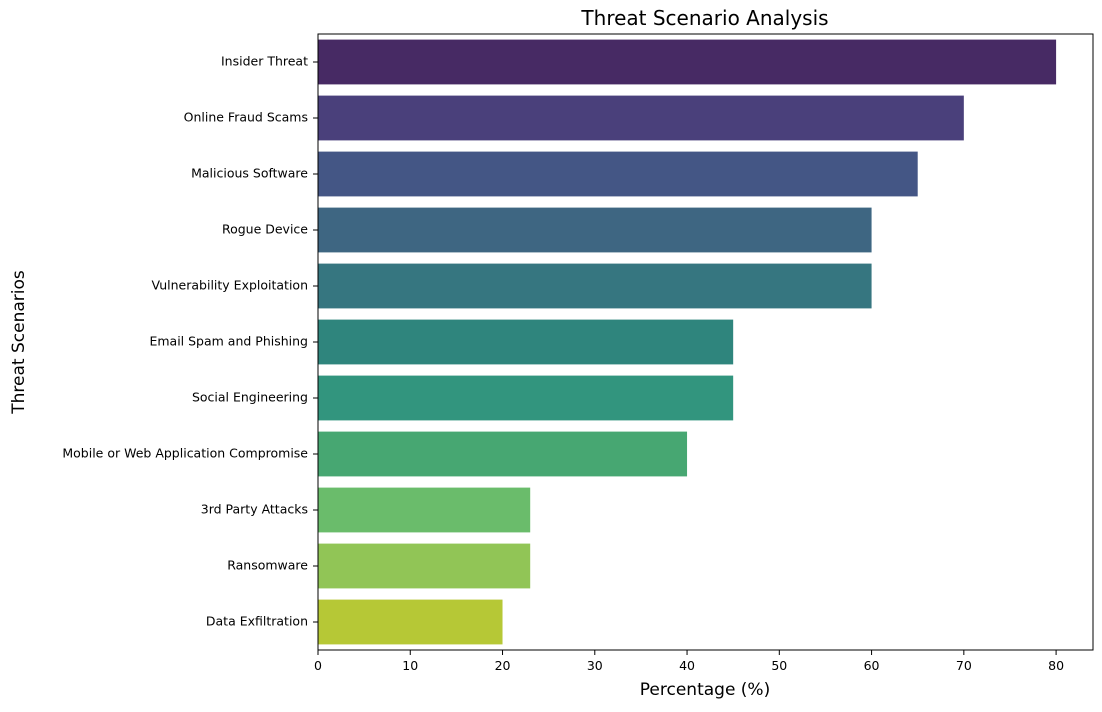 This screenshot has height=712, width=1102. What do you see at coordinates (964, 665) in the screenshot?
I see `x-tick-label-70: 70` at bounding box center [964, 665].